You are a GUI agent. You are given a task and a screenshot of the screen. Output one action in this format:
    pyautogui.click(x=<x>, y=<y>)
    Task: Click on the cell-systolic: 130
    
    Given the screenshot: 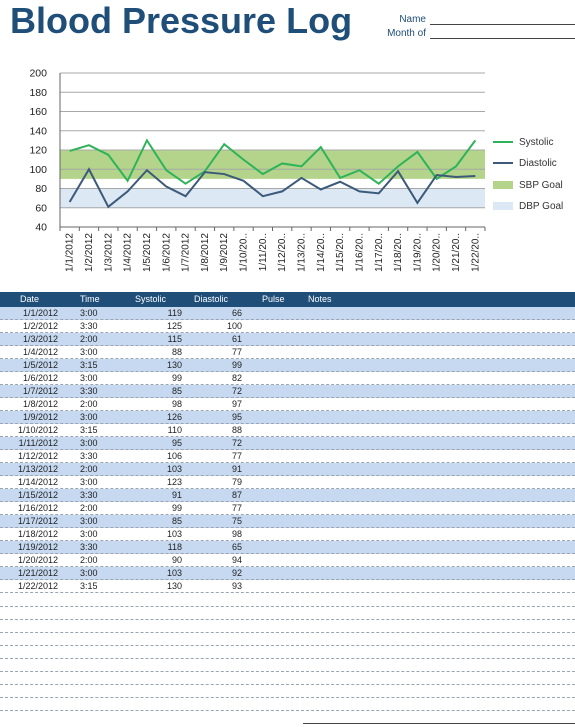 What is the action you would take?
    pyautogui.click(x=174, y=365)
    